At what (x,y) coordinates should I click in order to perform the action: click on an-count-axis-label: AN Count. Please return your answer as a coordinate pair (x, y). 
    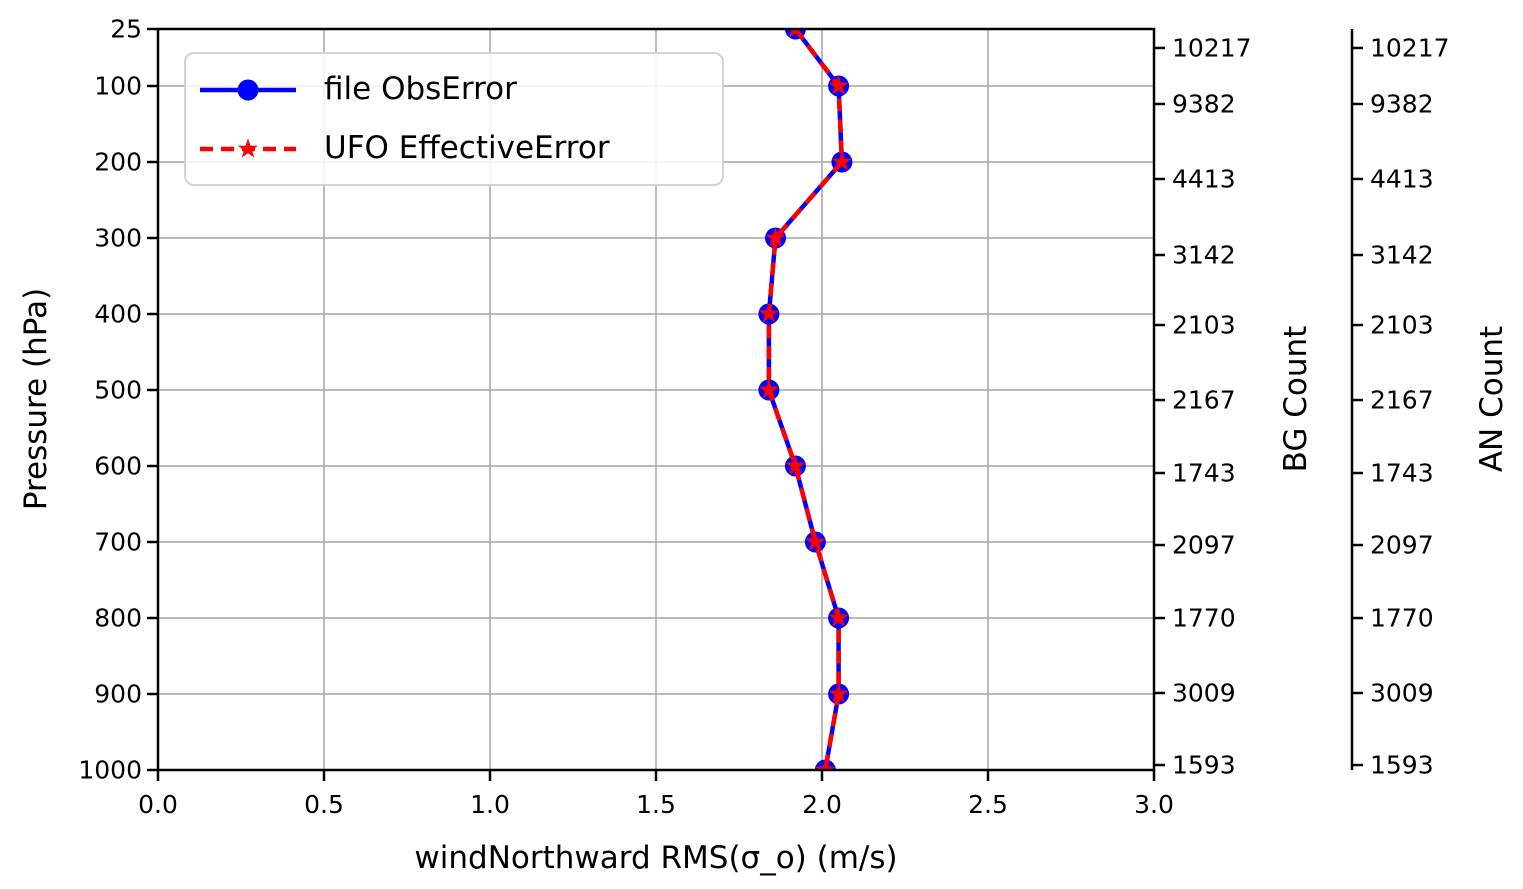
    Looking at the image, I should click on (1492, 399).